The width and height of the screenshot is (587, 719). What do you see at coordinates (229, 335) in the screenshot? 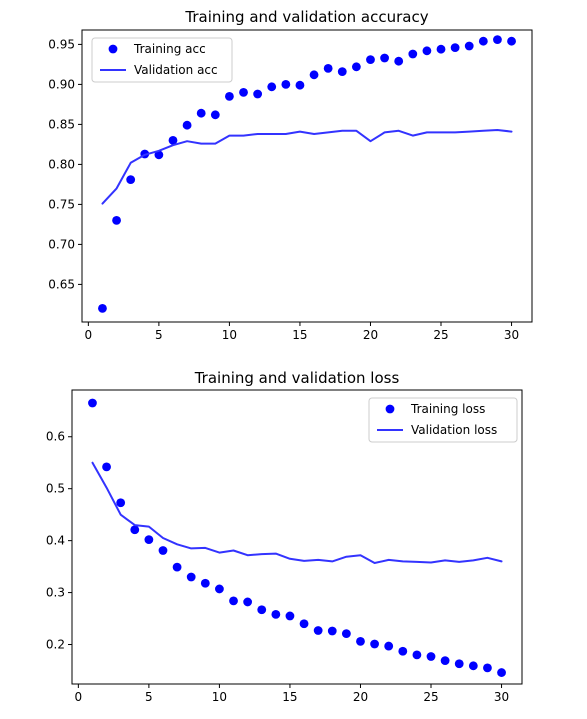
I see `accuracy-x-tick-label: 10` at bounding box center [229, 335].